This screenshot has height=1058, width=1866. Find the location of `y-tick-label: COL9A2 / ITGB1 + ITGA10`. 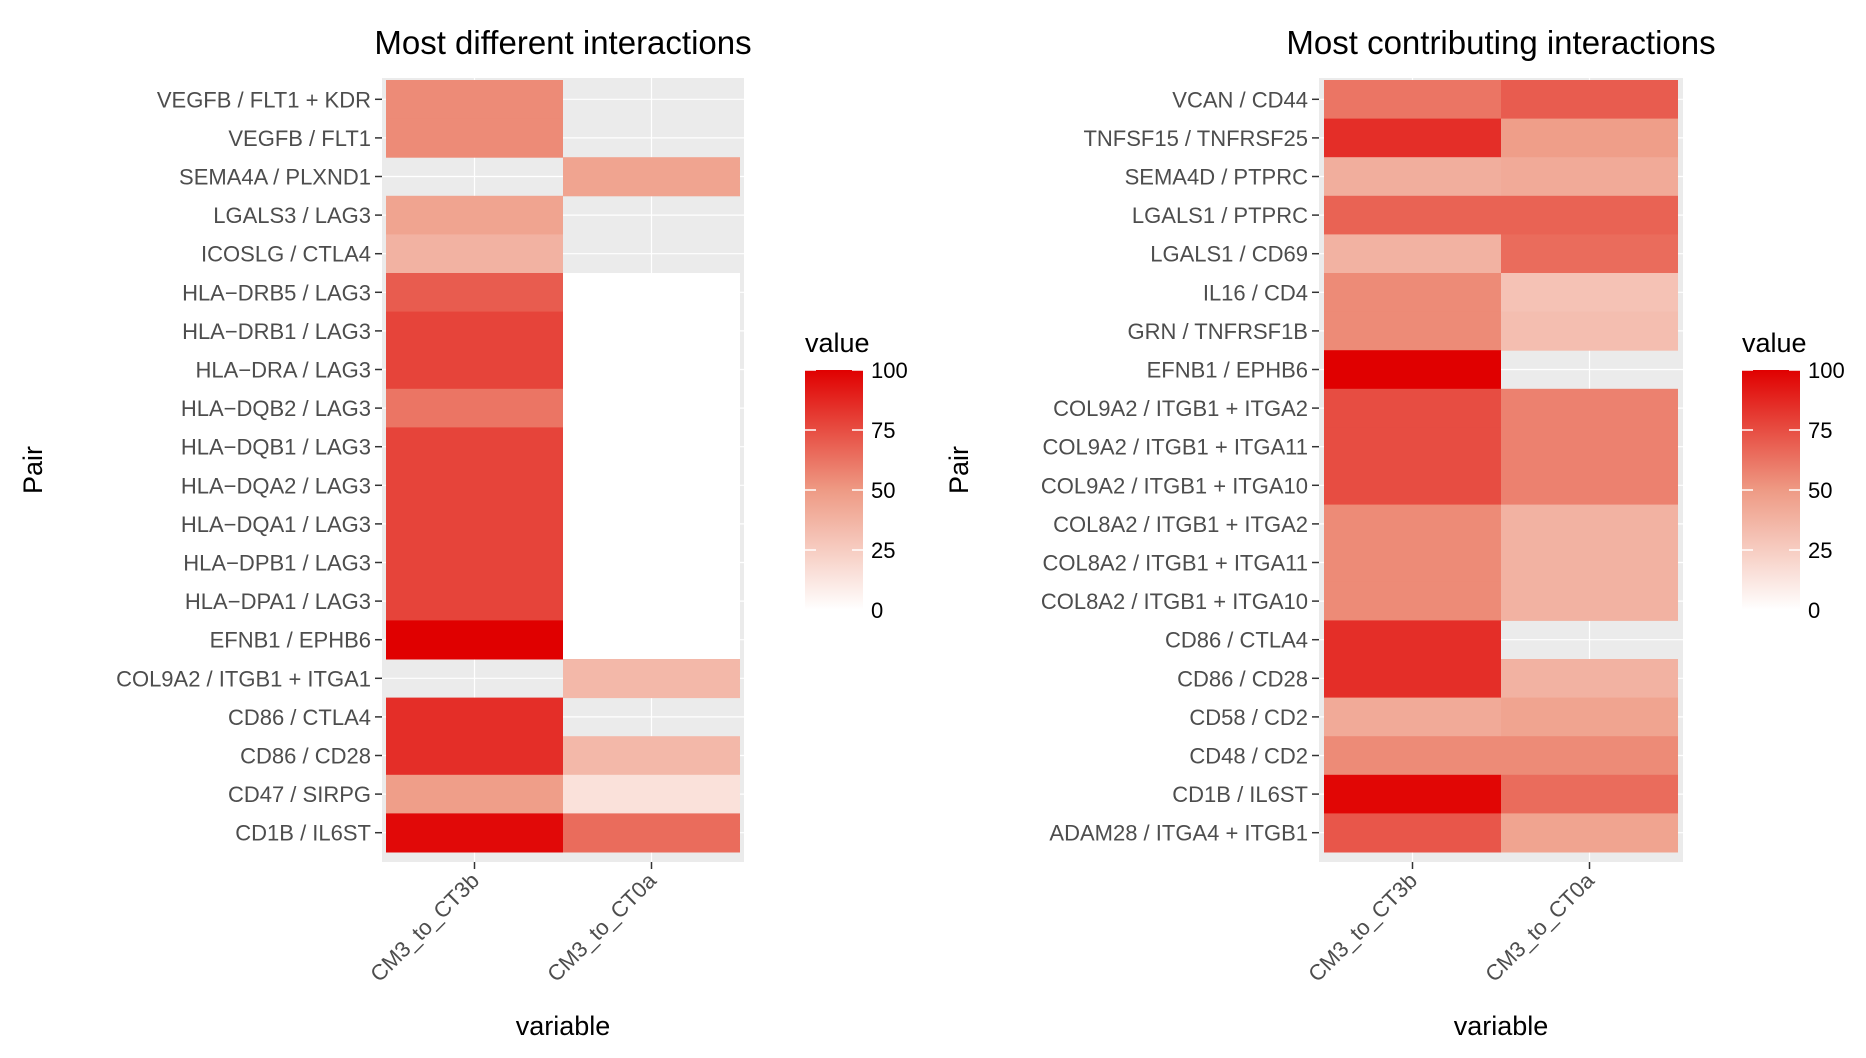

y-tick-label: COL9A2 / ITGB1 + ITGA10 is located at coordinates (1174, 485).